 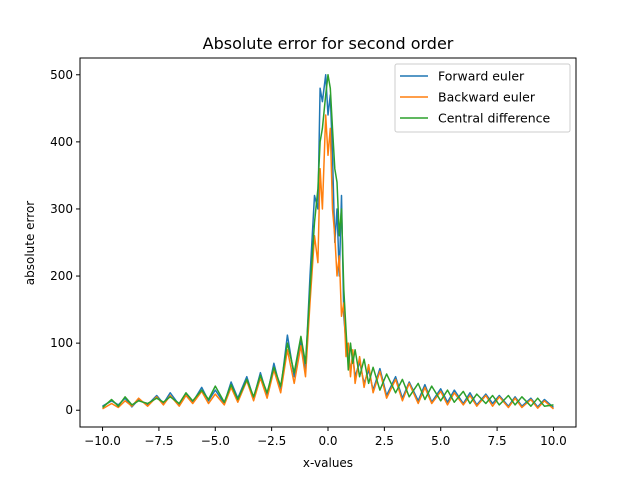 What do you see at coordinates (215, 441) in the screenshot?
I see `x-tick-label: −5.0` at bounding box center [215, 441].